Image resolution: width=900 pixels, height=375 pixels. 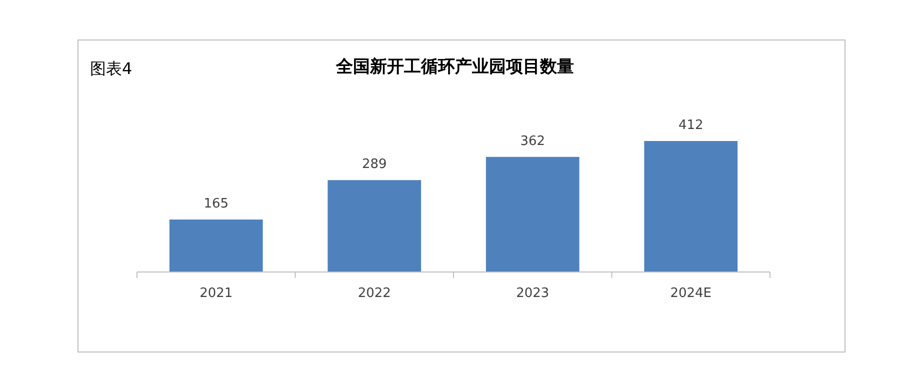 What do you see at coordinates (374, 293) in the screenshot?
I see `x-tick-label: 2022` at bounding box center [374, 293].